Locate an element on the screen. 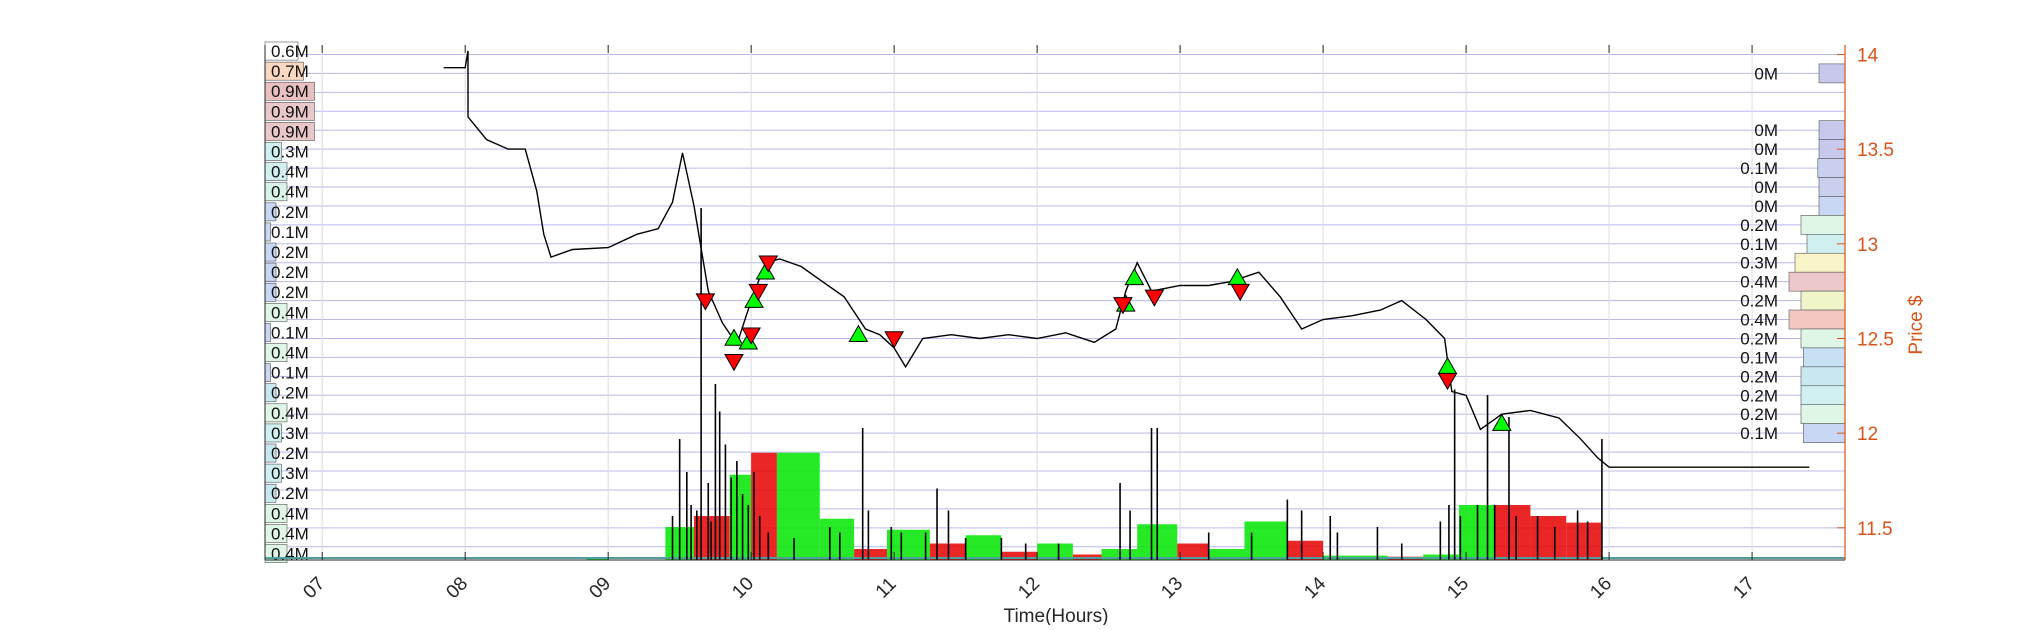  volume-bars is located at coordinates (1055, 506).